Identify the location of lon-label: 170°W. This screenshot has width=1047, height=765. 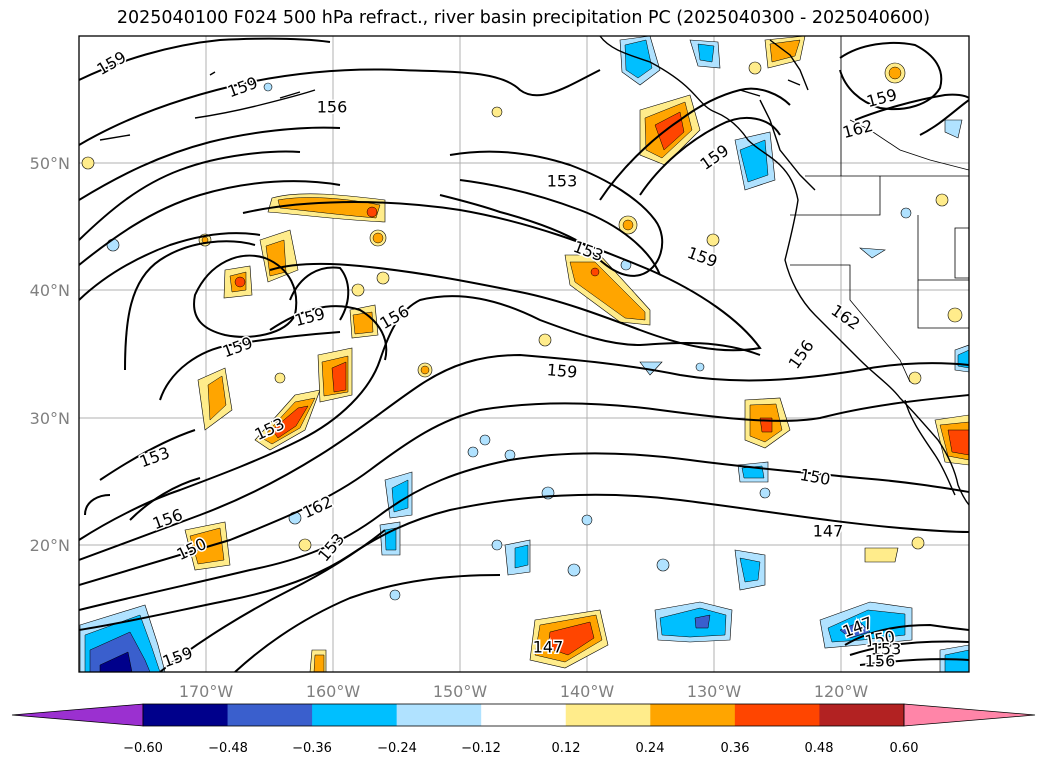
(206, 691).